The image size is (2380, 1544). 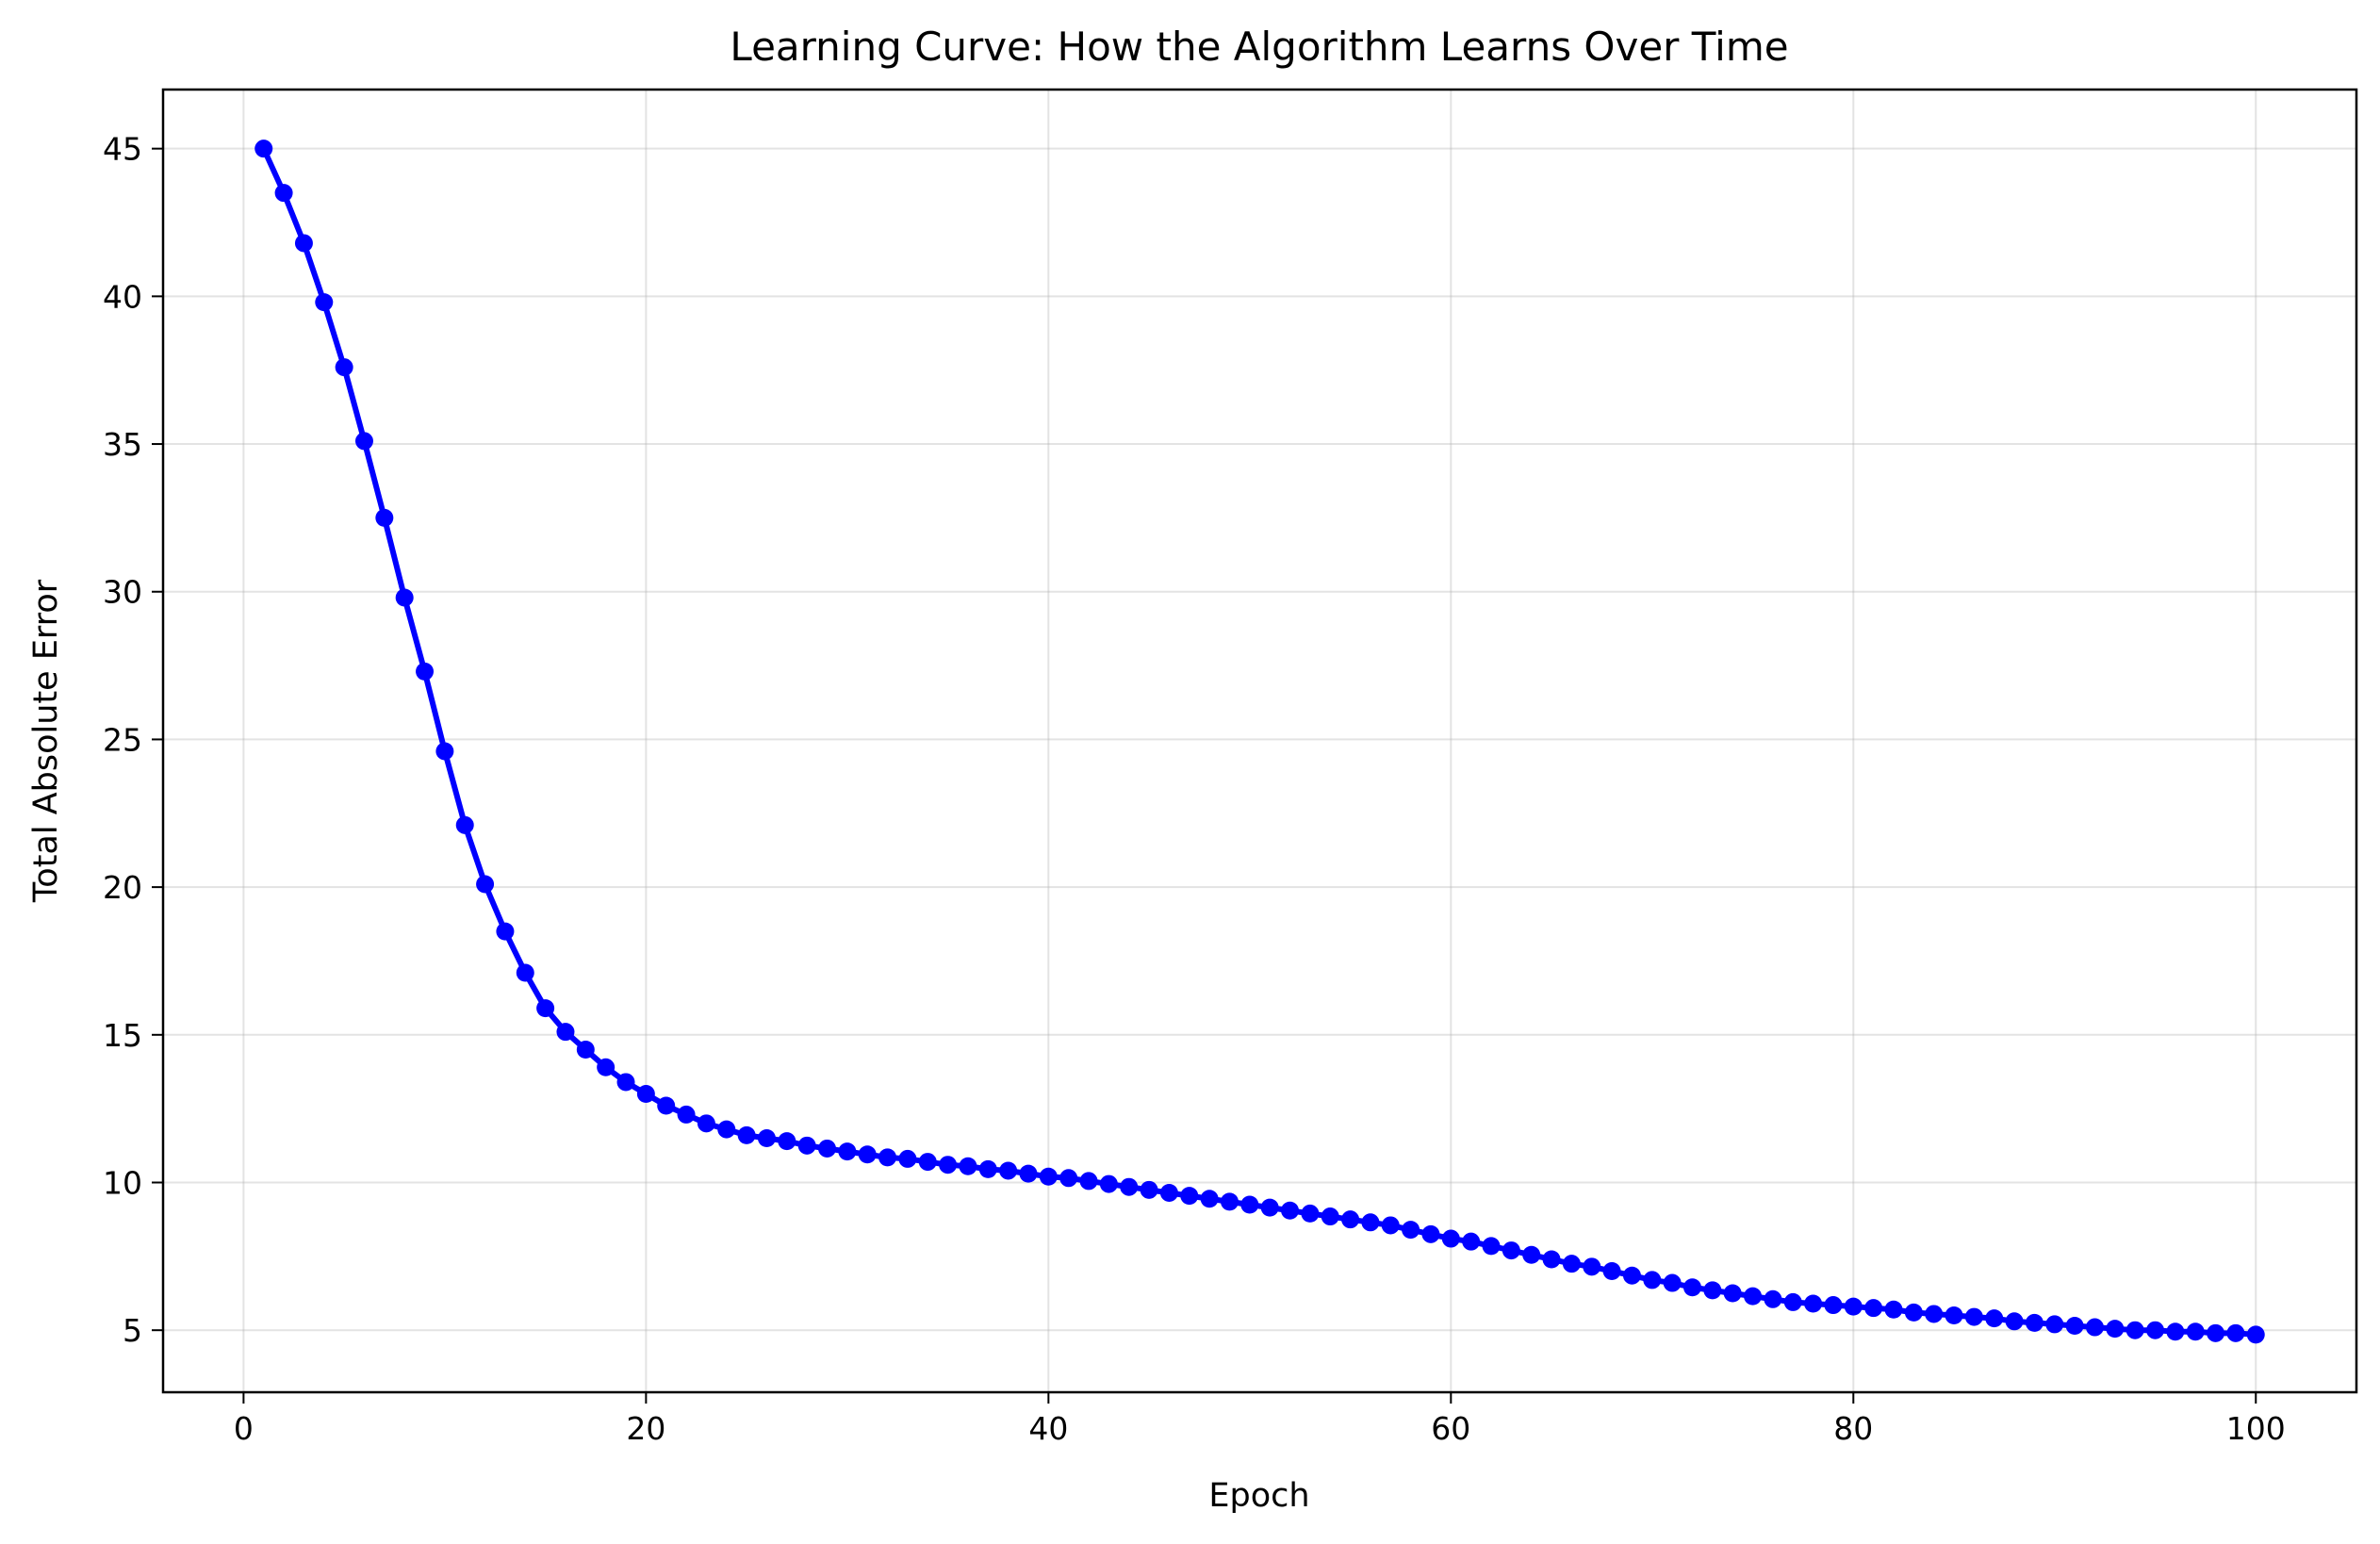 What do you see at coordinates (122, 296) in the screenshot?
I see `y-tick-label: 40` at bounding box center [122, 296].